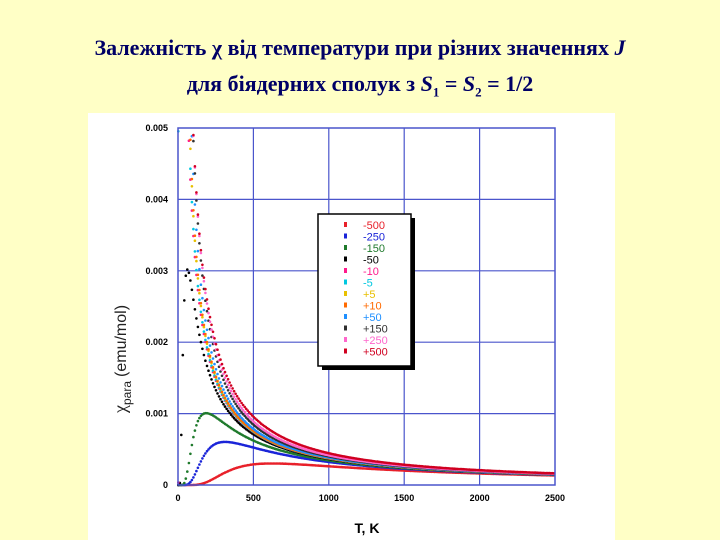 The image size is (720, 540). What do you see at coordinates (374, 238) in the screenshot?
I see `legend-entry: -250` at bounding box center [374, 238].